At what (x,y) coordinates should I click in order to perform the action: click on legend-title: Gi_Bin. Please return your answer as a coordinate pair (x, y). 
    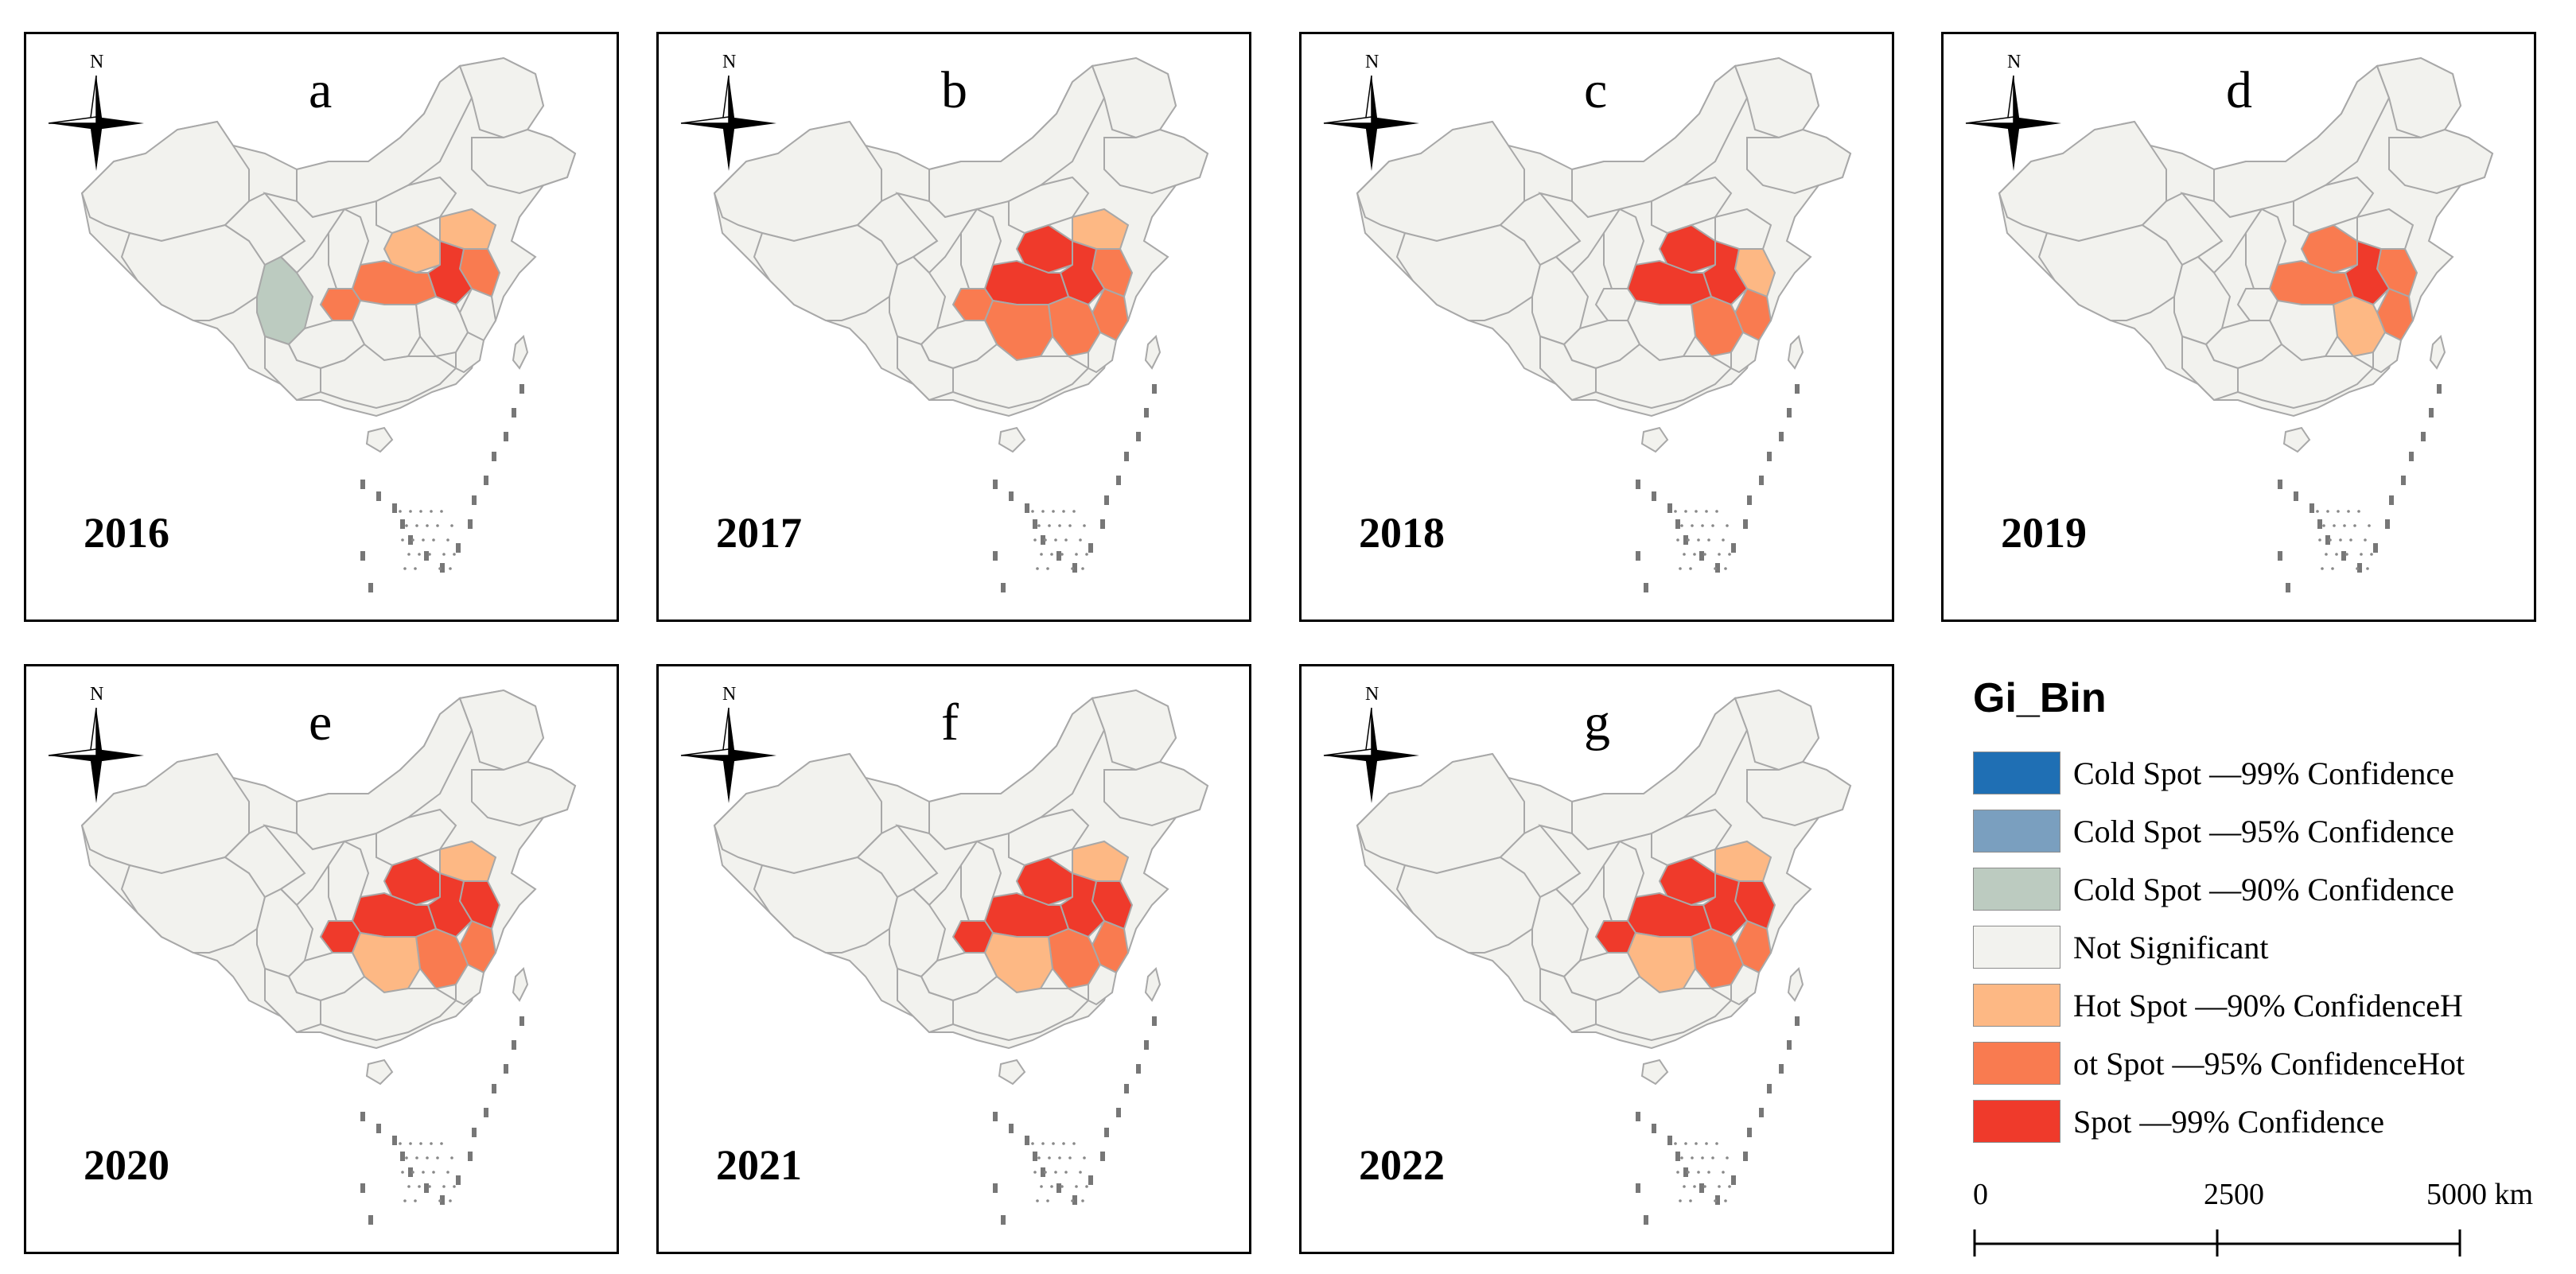
    Looking at the image, I should click on (2040, 698).